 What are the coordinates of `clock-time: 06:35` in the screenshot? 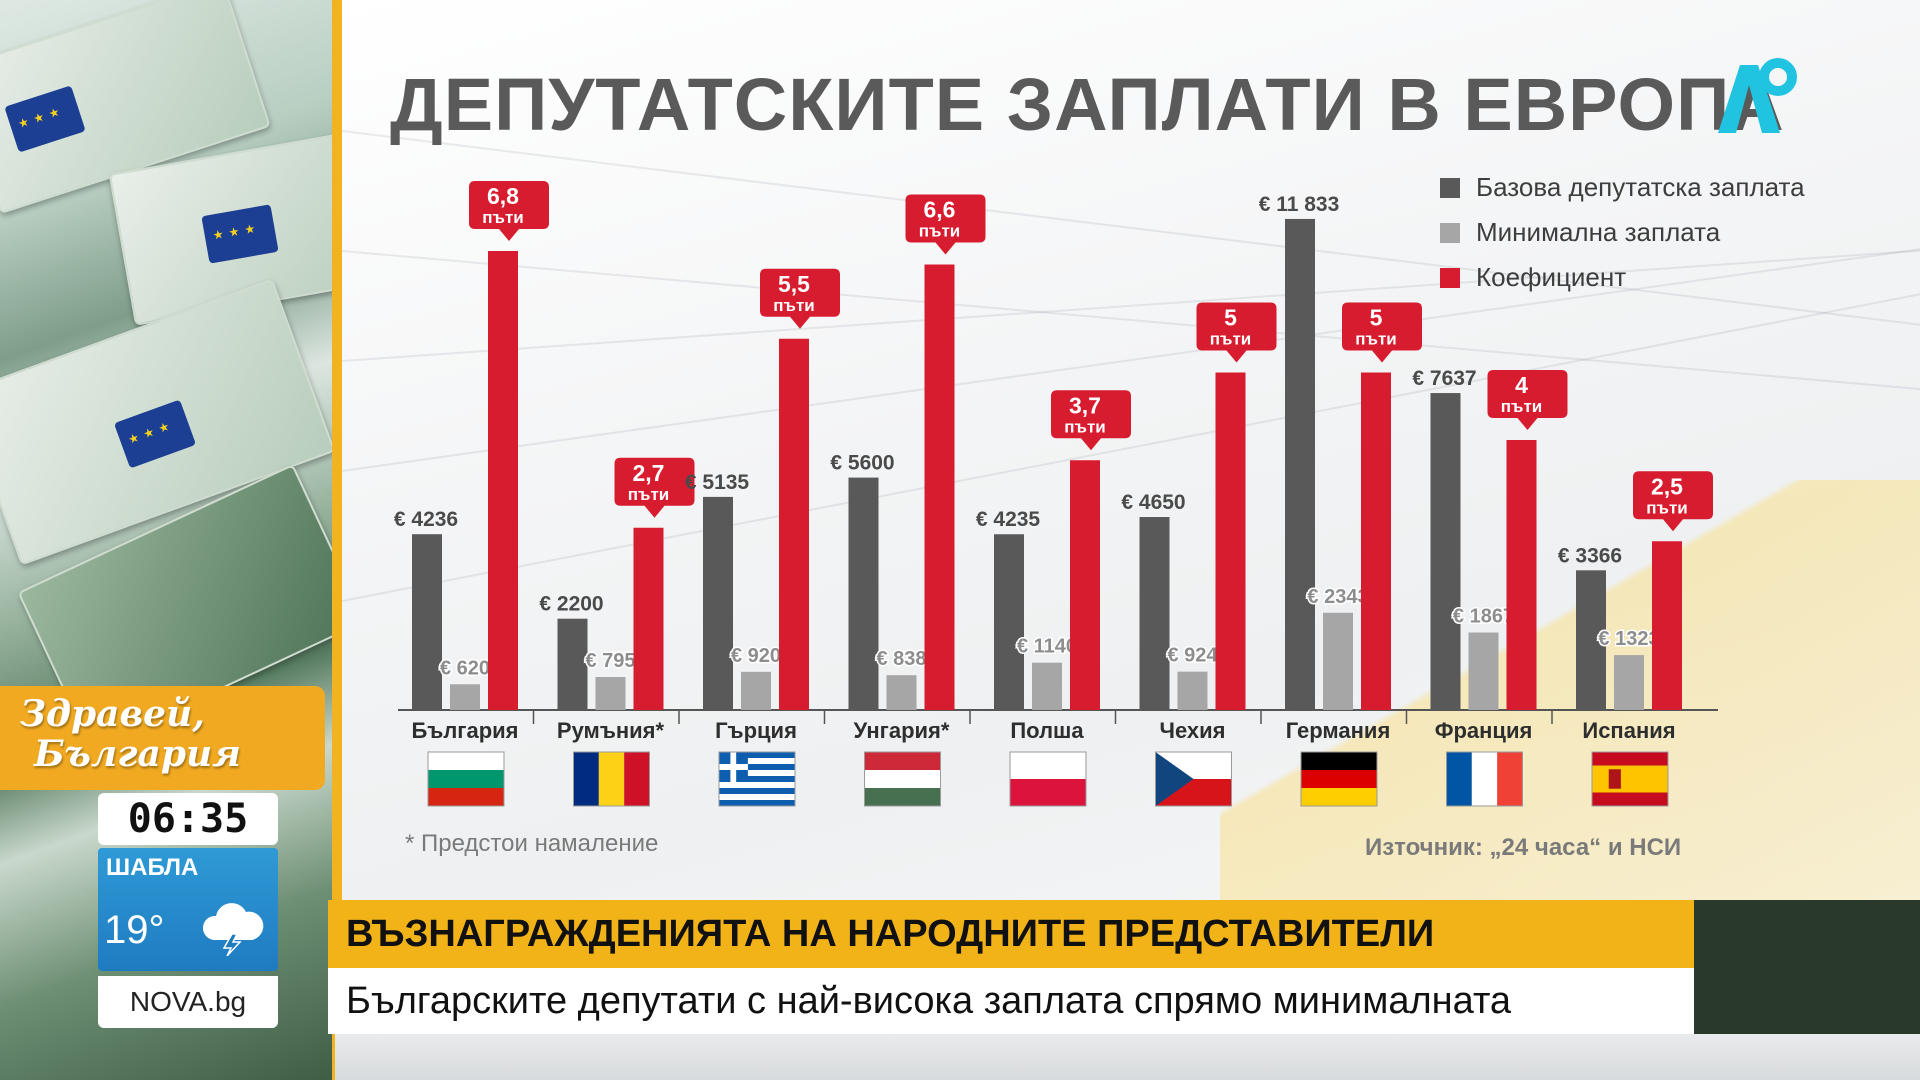 It's located at (188, 819).